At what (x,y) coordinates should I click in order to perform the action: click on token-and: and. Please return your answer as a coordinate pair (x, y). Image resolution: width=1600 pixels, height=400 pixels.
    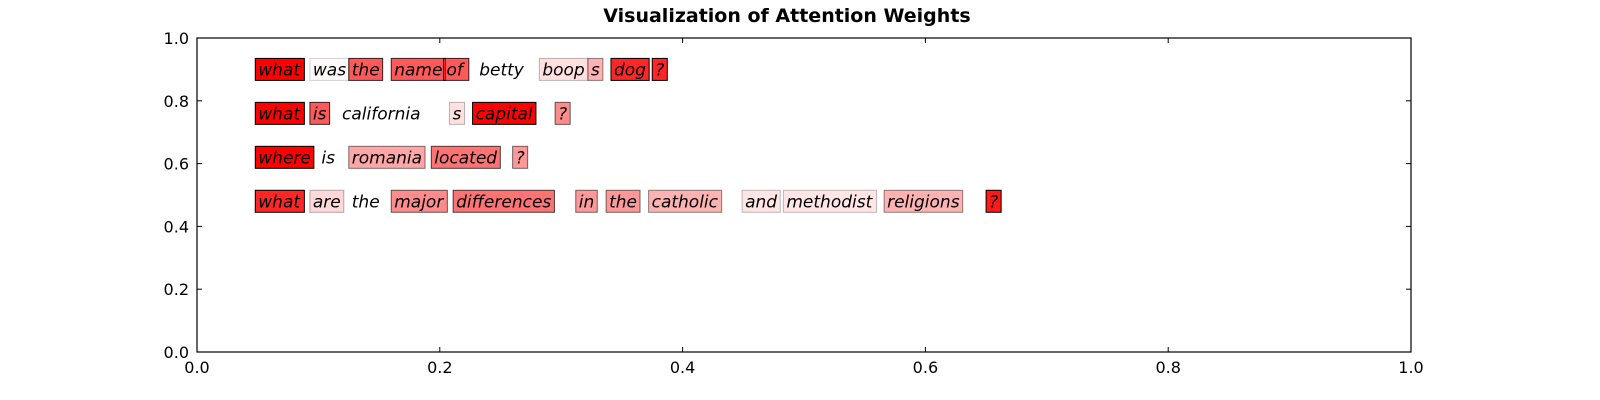
    Looking at the image, I should click on (761, 201).